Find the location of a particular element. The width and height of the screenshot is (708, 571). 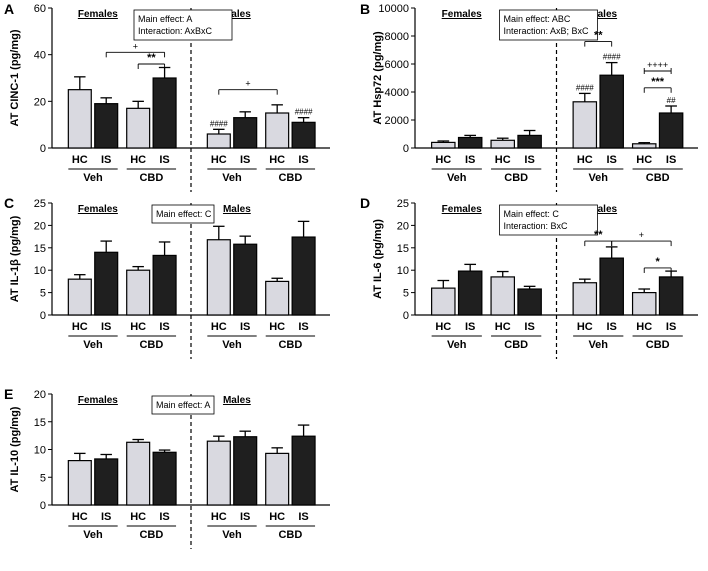

significance-label: * is located at coordinates (658, 262).